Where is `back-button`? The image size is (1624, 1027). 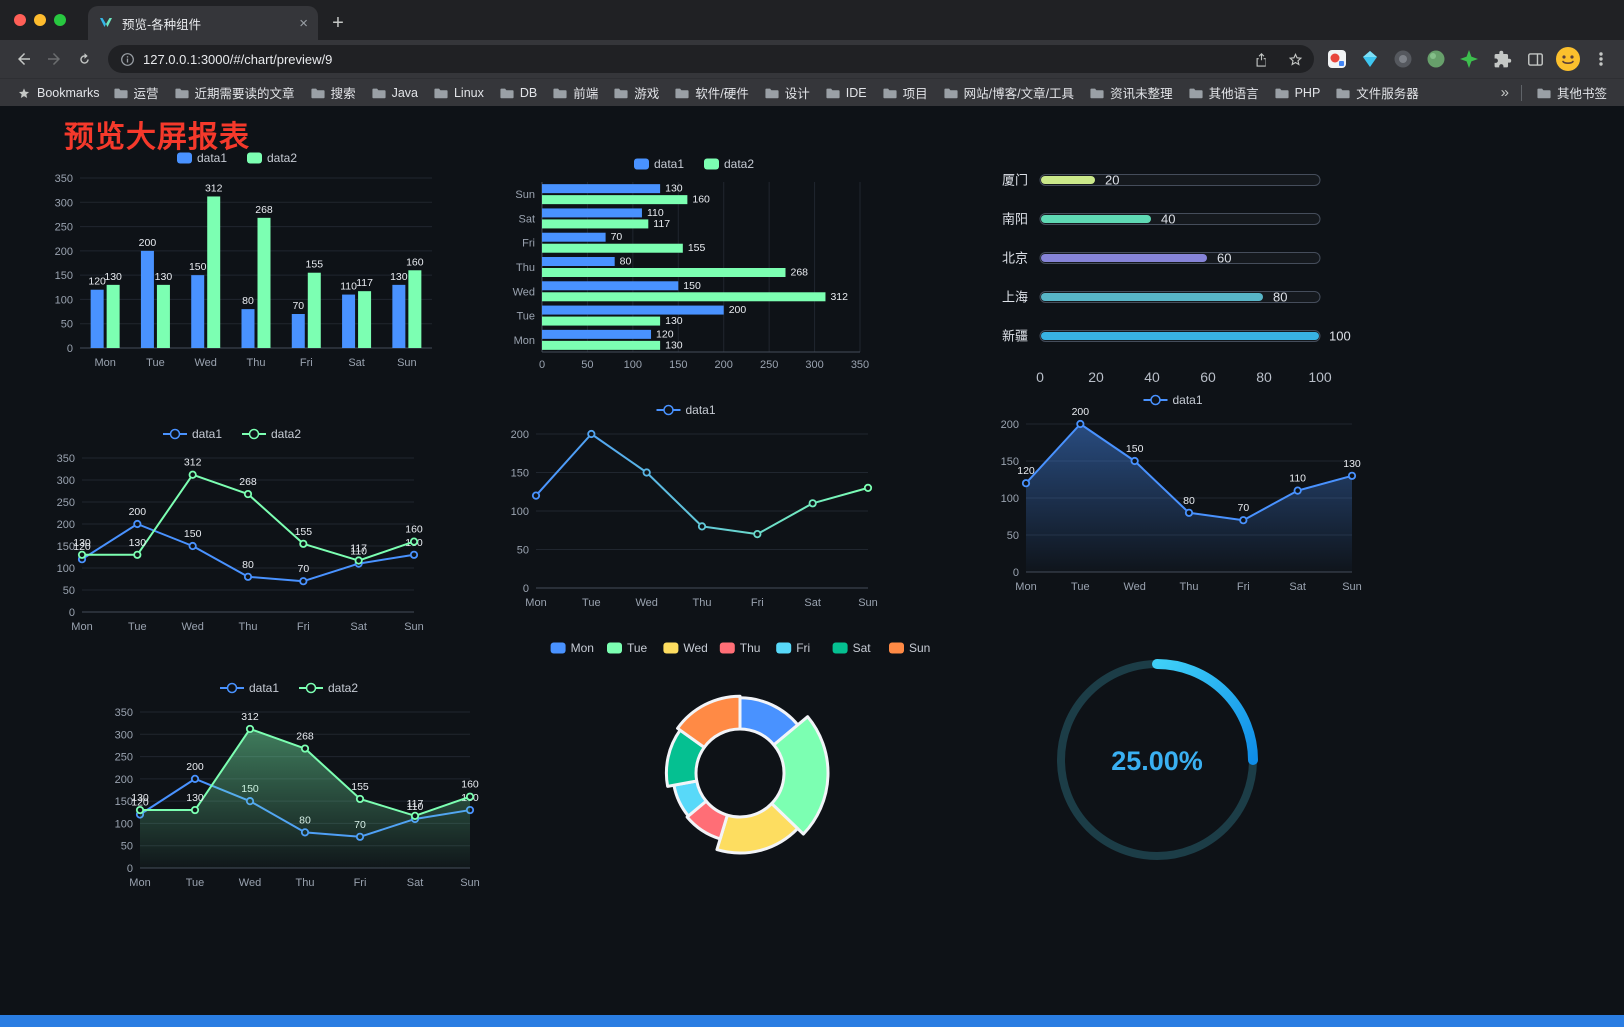
back-button is located at coordinates (24, 59).